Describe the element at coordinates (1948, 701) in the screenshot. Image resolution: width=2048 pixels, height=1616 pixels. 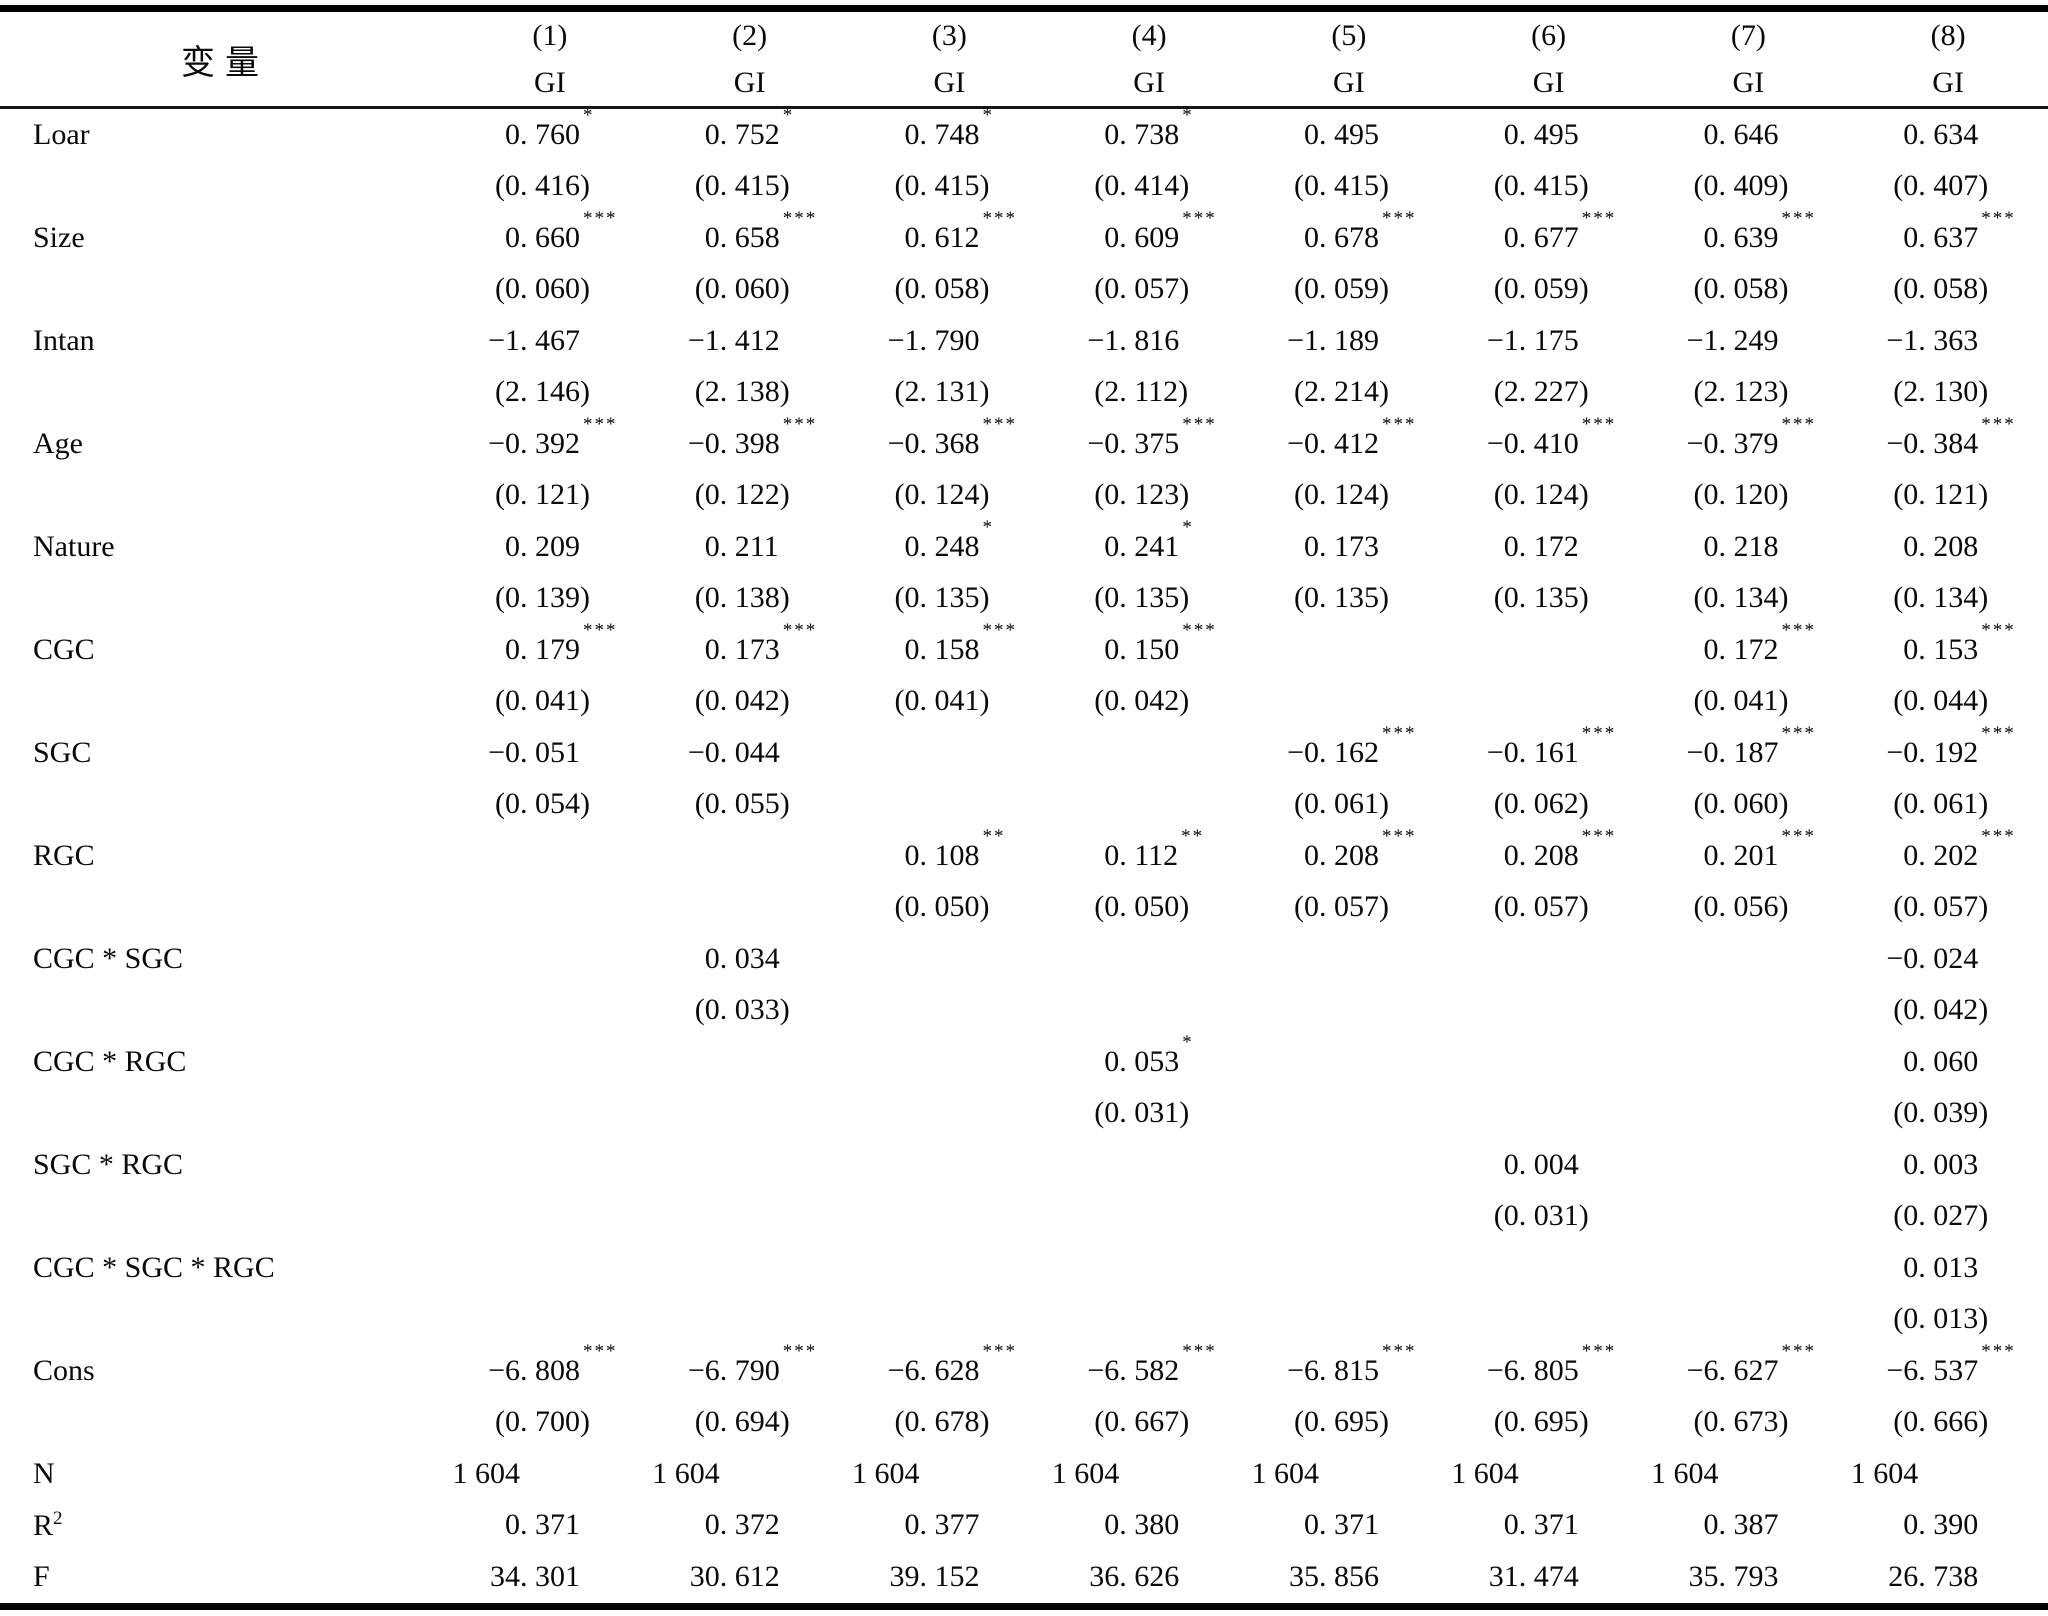
I see `standard-error-cell: (0. 044)` at that location.